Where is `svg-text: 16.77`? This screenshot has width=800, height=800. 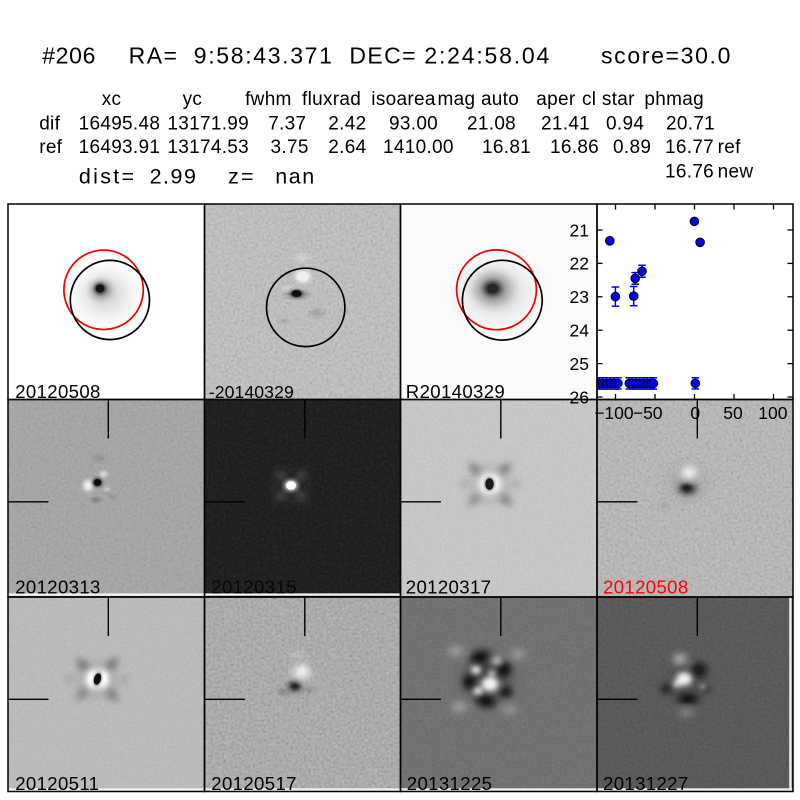 svg-text: 16.77 is located at coordinates (689, 147).